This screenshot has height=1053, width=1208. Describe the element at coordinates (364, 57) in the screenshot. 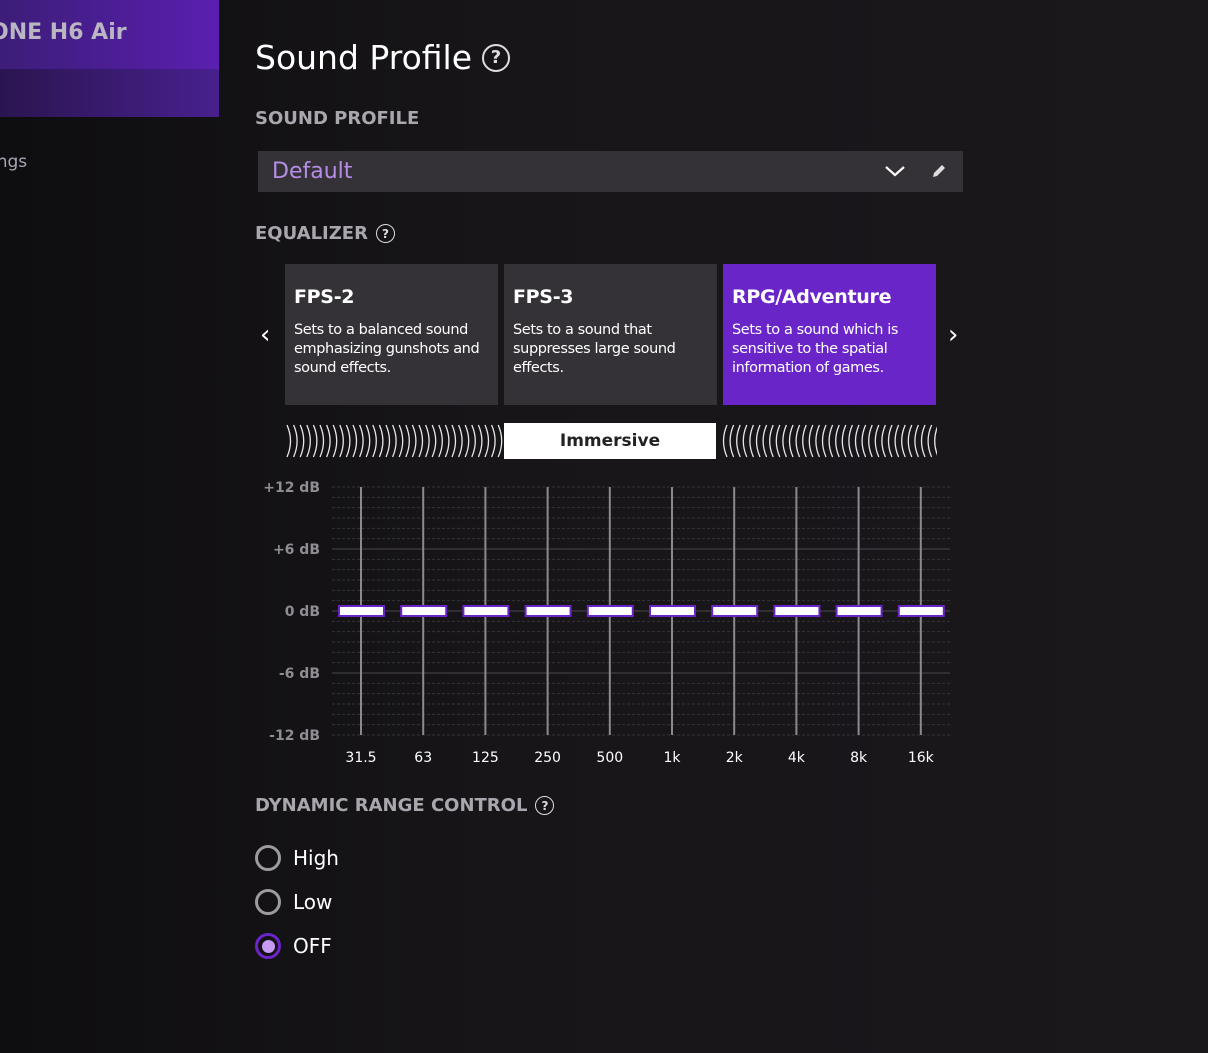

I see `page-title-text: Sound Profile` at that location.